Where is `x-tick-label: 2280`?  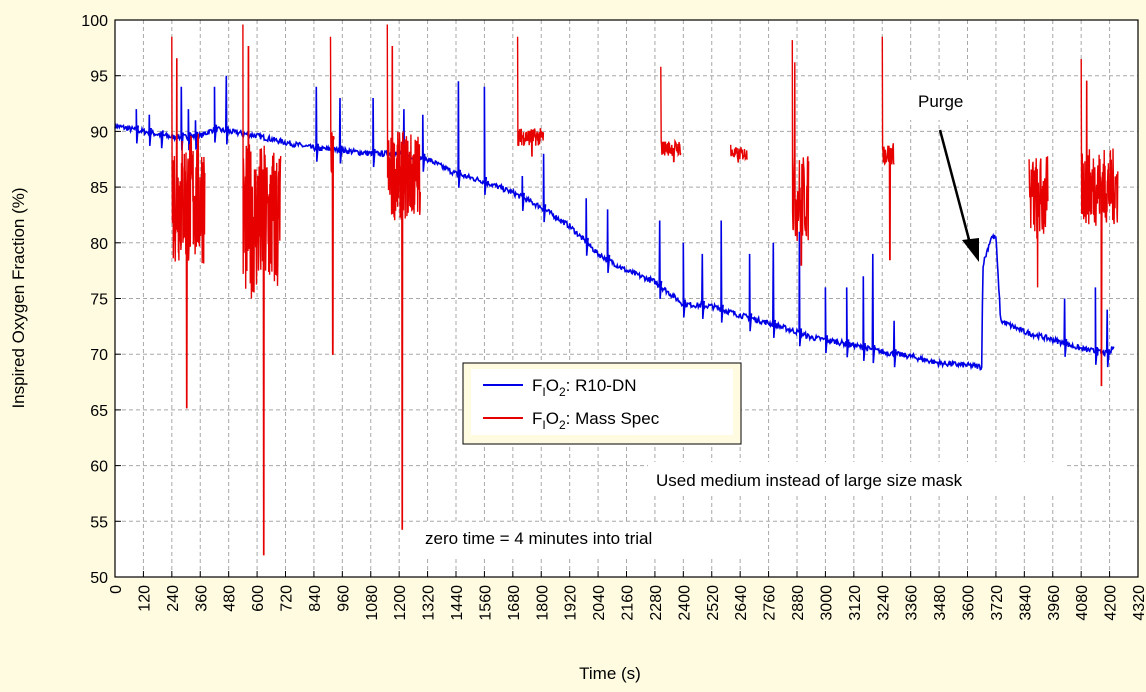
x-tick-label: 2280 is located at coordinates (656, 603).